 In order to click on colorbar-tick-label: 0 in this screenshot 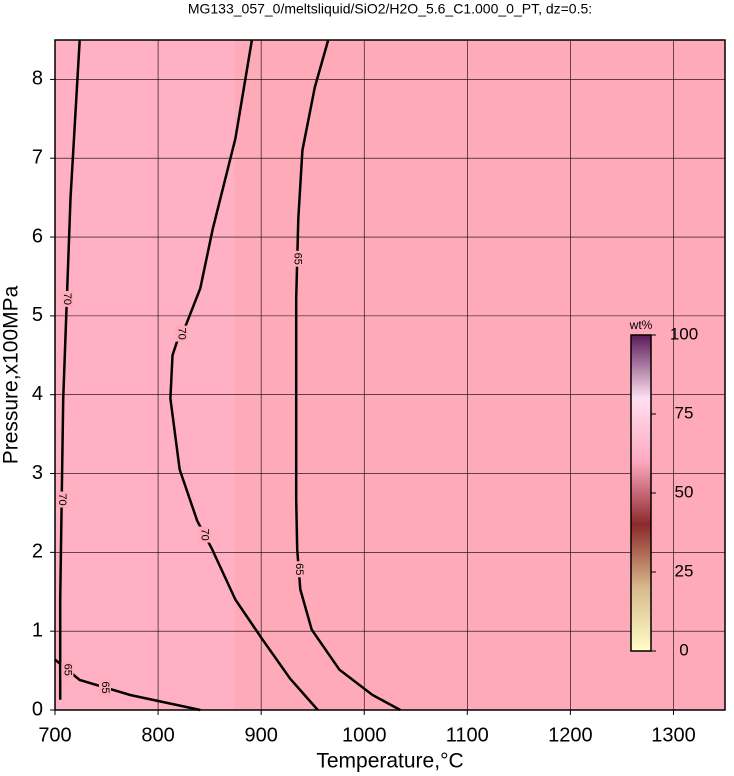, I will do `click(683, 649)`.